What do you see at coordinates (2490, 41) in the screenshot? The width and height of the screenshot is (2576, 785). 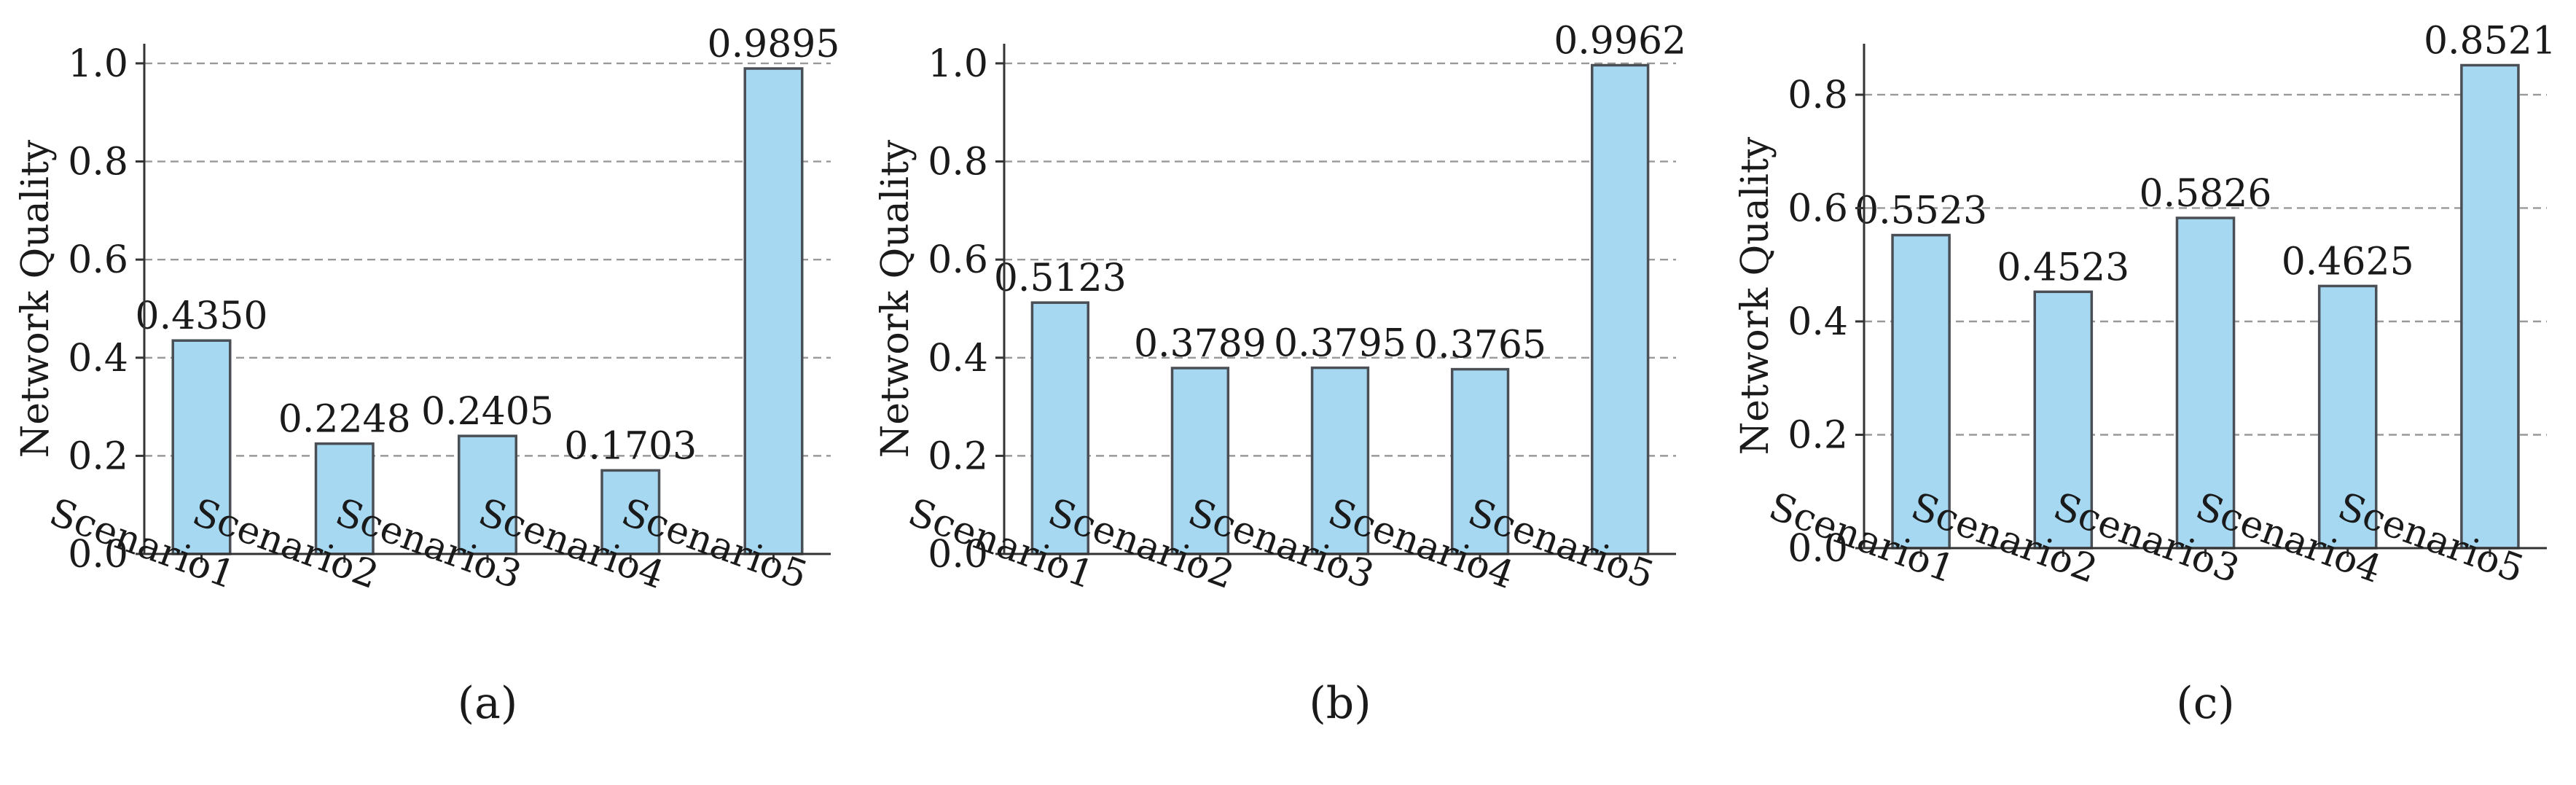 I see `value-label: 0.8521` at bounding box center [2490, 41].